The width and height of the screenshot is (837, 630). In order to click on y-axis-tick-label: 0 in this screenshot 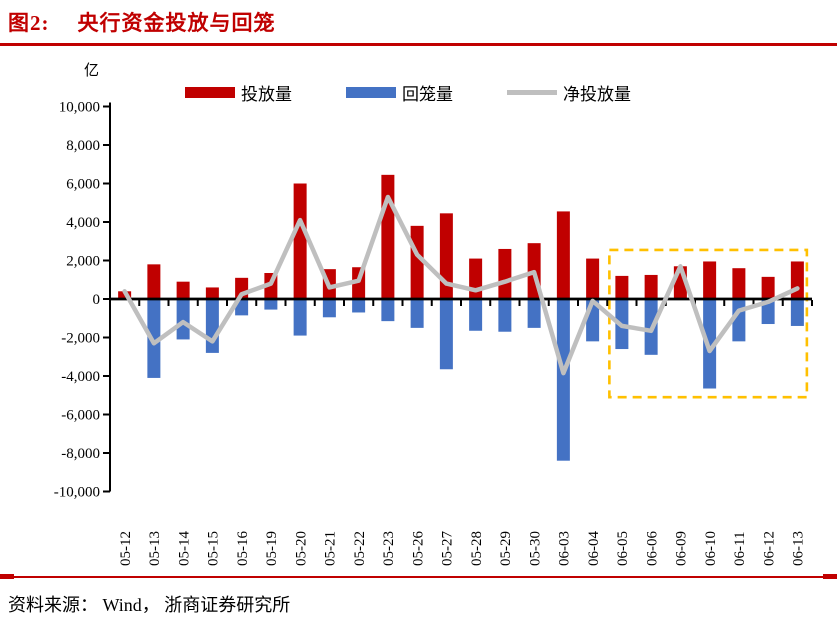, I will do `click(97, 300)`.